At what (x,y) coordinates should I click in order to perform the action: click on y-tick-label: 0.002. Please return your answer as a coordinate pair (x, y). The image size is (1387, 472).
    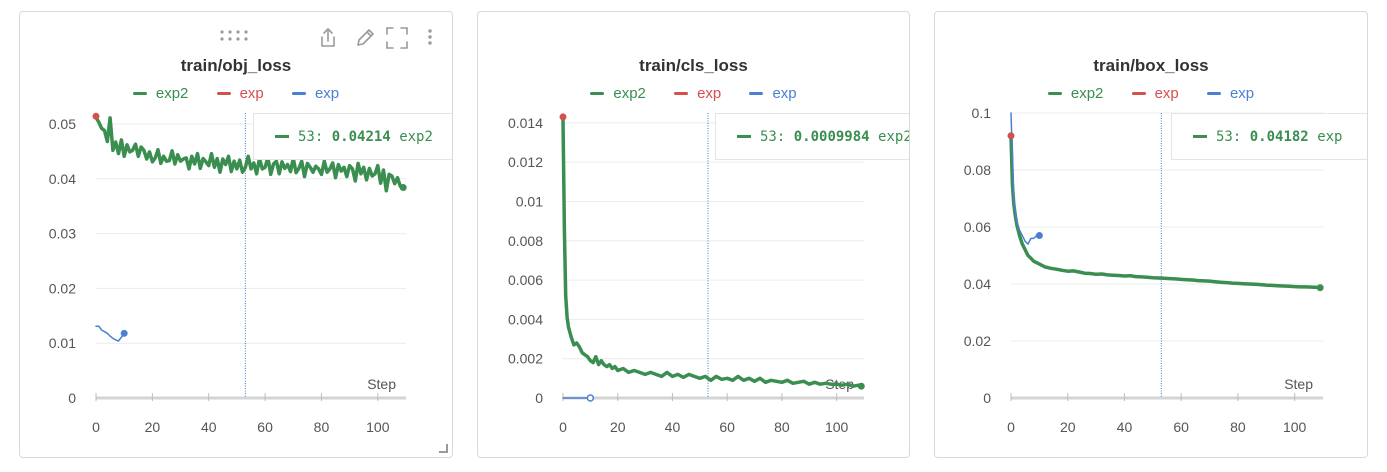
    Looking at the image, I should click on (525, 359).